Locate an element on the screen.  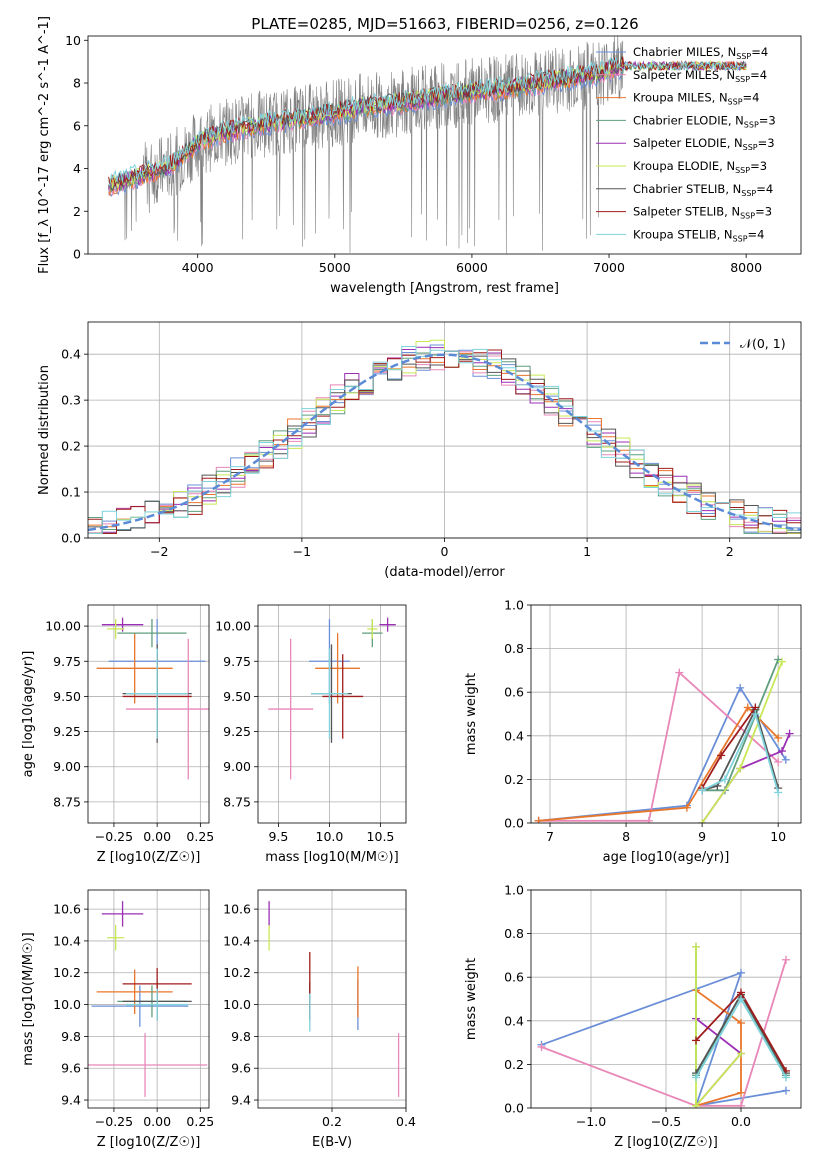
y-axis-label: Flux [f_λ 10^-17 erg cm^-2 s^-1 A^-1] is located at coordinates (44, 145).